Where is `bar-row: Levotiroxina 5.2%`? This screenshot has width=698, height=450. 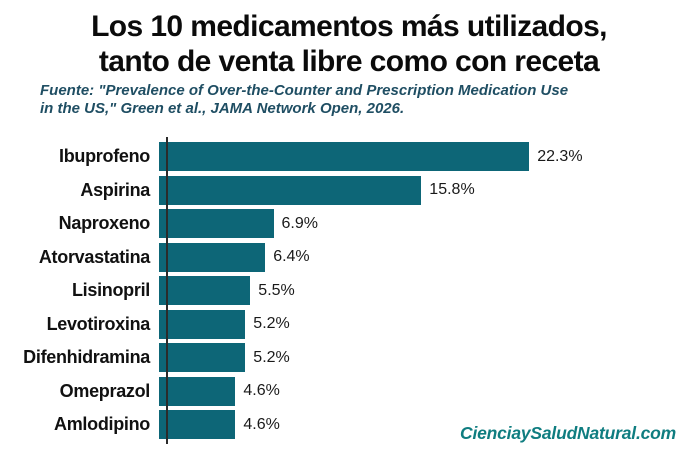
bar-row: Levotiroxina 5.2% is located at coordinates (349, 325).